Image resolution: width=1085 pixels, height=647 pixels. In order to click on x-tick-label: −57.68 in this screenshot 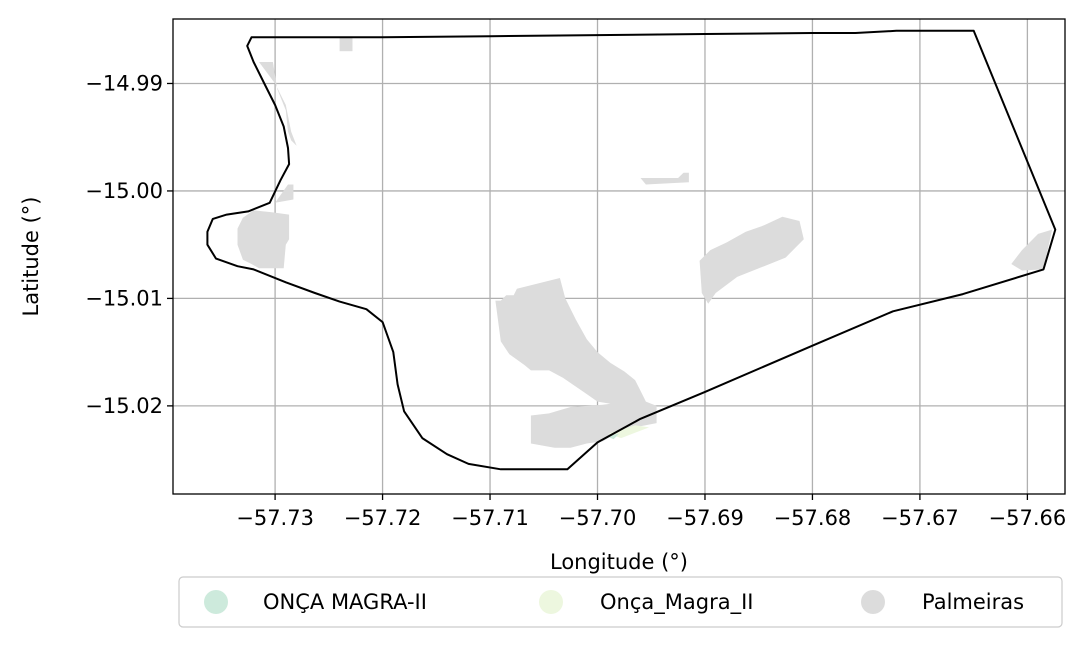, I will do `click(813, 518)`.